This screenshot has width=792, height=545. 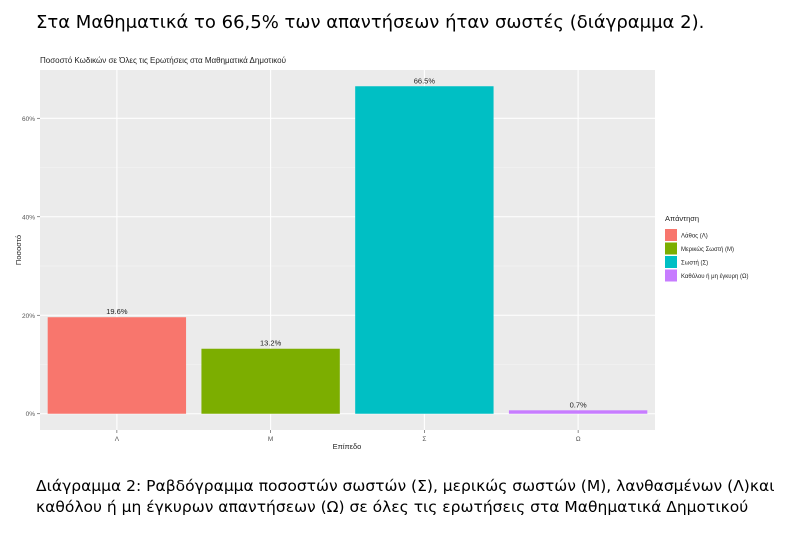 I want to click on x-axis-label: Επίπεδο, so click(x=347, y=446).